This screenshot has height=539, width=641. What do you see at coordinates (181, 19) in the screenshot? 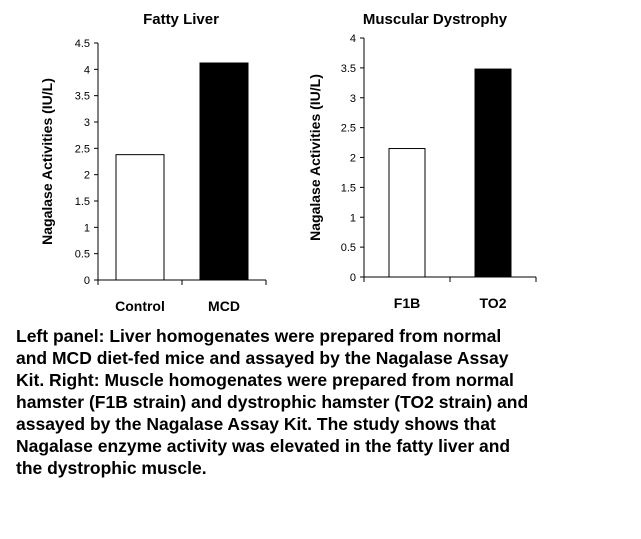
I see `chart-title: Fatty Liver` at bounding box center [181, 19].